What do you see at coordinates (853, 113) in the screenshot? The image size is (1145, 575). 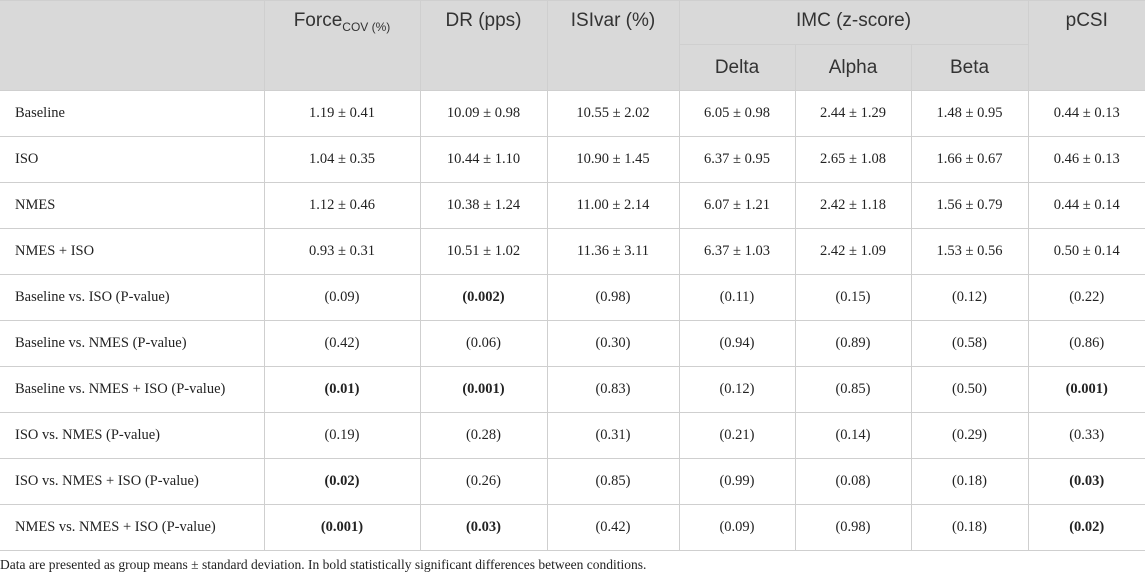 I see `table-cell: 2.44 ± 1.29` at bounding box center [853, 113].